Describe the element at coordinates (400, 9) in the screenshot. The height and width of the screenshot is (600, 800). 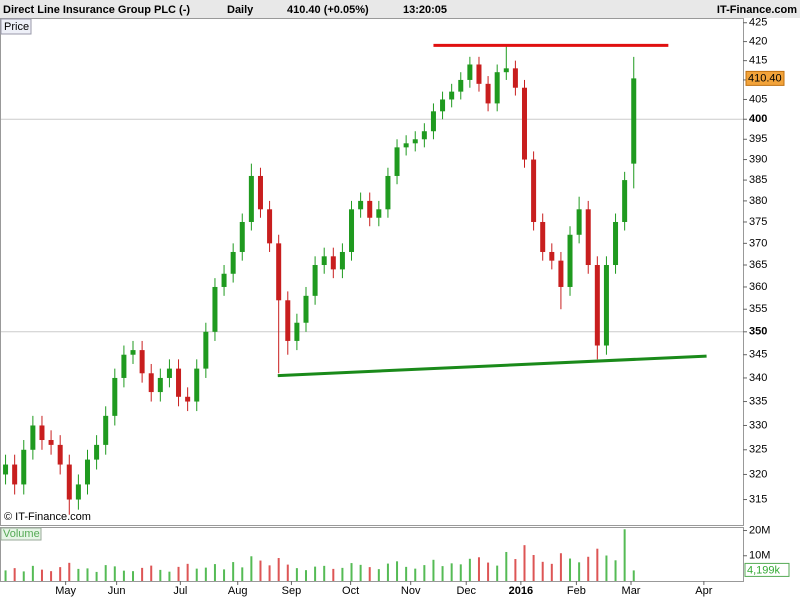
I see `header-bar` at that location.